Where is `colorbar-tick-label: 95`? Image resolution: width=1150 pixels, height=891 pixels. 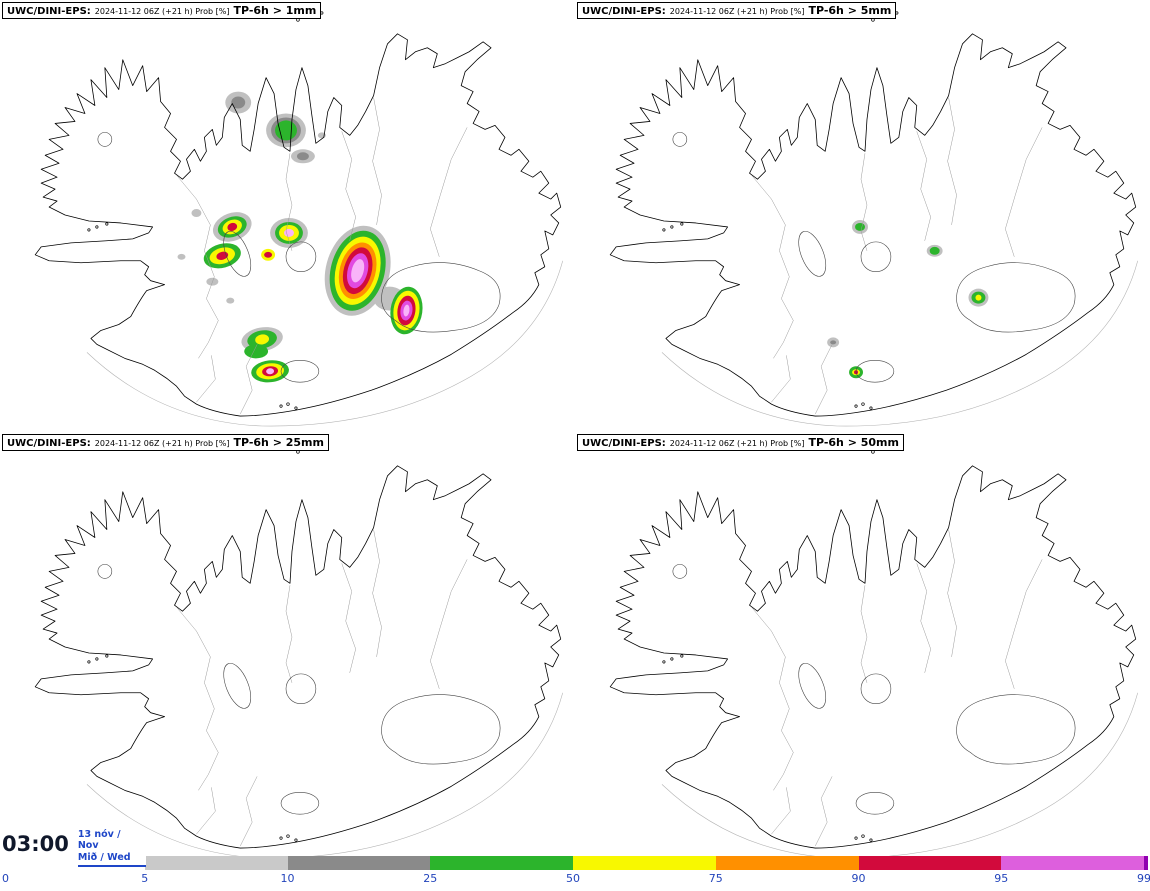
colorbar-tick-label: 95 is located at coordinates (1001, 878).